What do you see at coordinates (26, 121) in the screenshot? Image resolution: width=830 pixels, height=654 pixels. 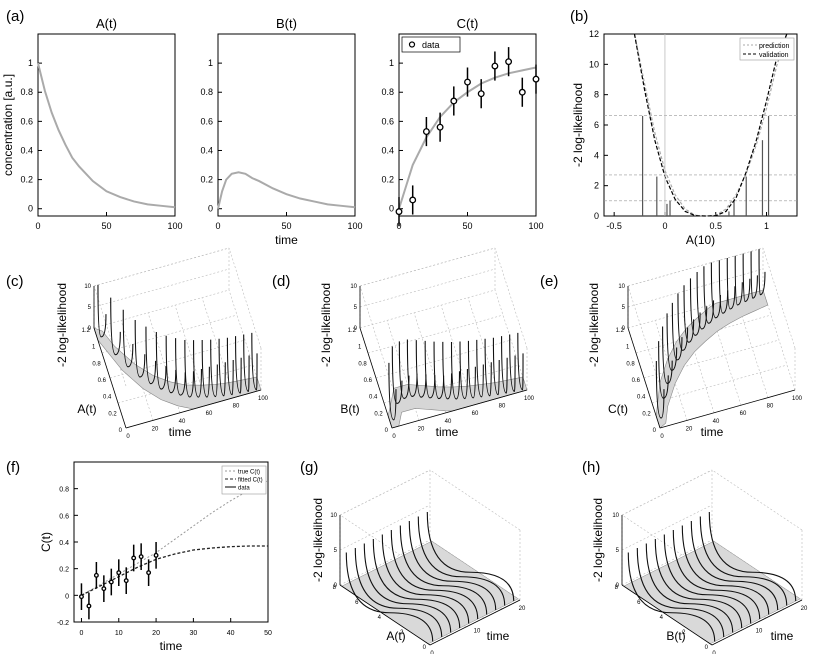 I see `y-tick-label-a1-3: 0.6` at bounding box center [26, 121].